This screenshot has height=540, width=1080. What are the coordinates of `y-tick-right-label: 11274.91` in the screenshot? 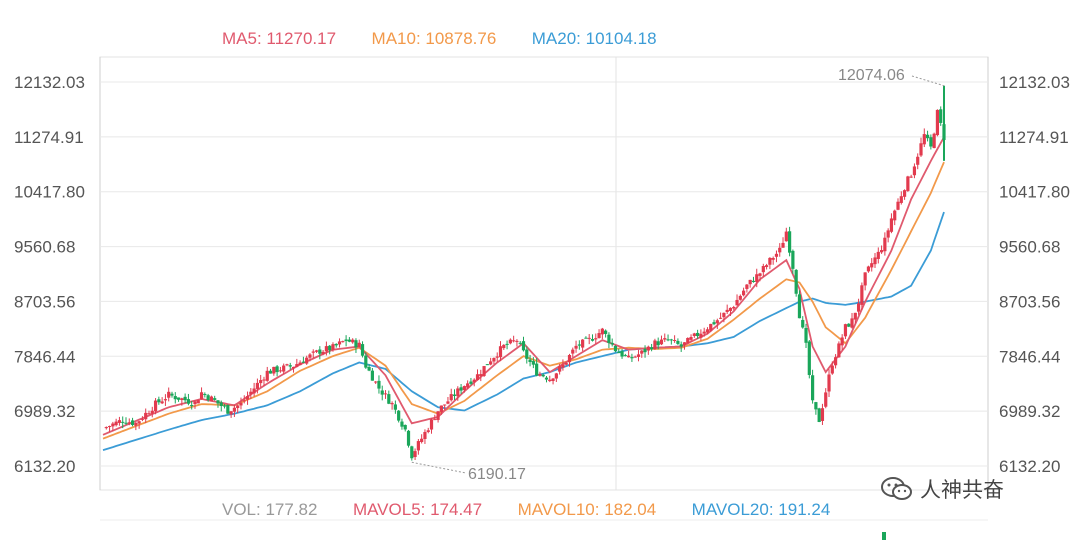 It's located at (1034, 137).